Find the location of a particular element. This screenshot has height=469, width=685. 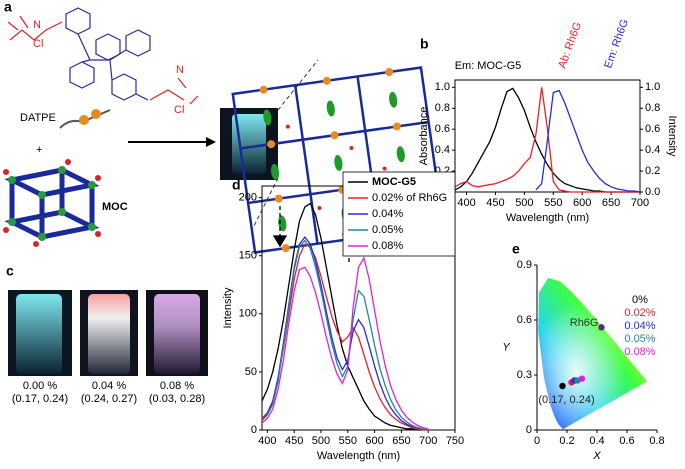

y-tick-label: 0.8 is located at coordinates (442, 108).